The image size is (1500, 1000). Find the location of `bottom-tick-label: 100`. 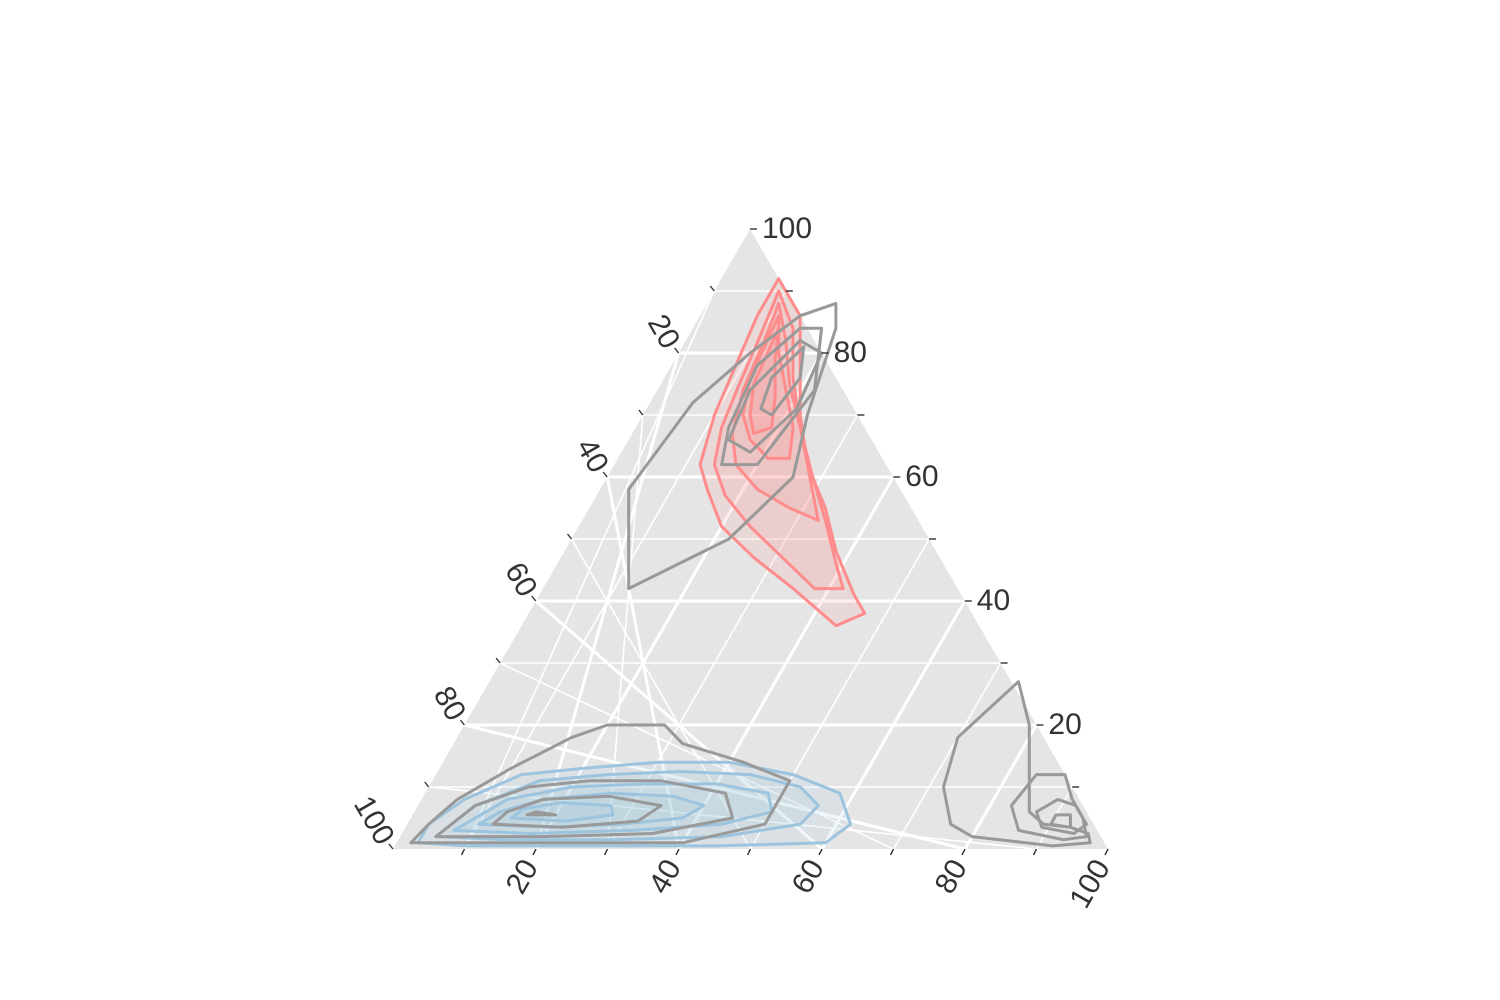

bottom-tick-label: 100 is located at coordinates (1090, 884).